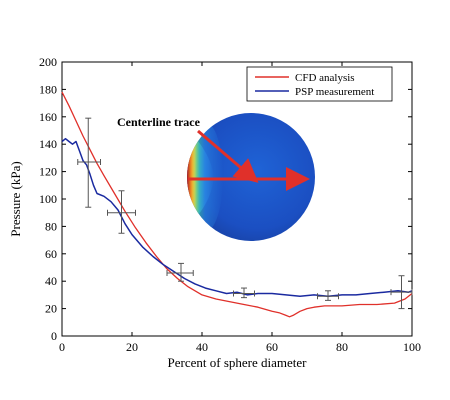 The width and height of the screenshot is (450, 400). I want to click on y-tick-label: 160, so click(48, 117).